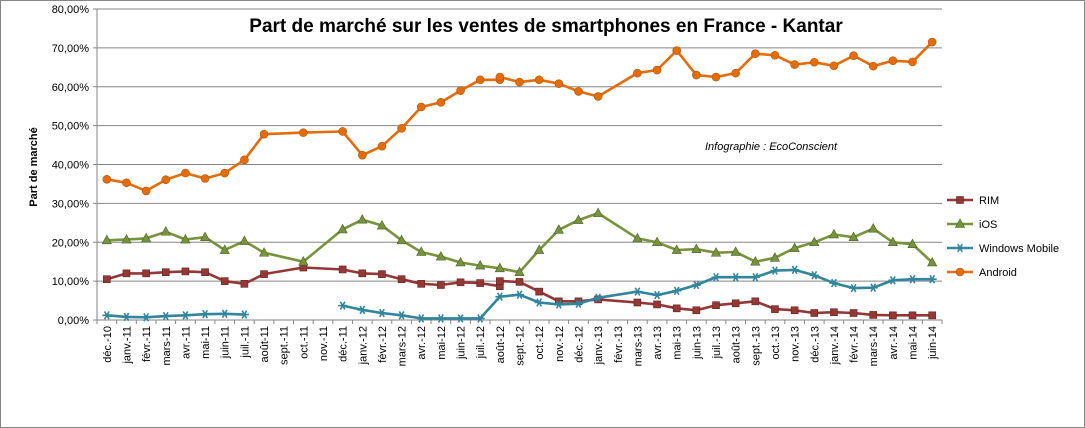  Describe the element at coordinates (894, 343) in the screenshot. I see `x-tick-label: avr.-14` at that location.